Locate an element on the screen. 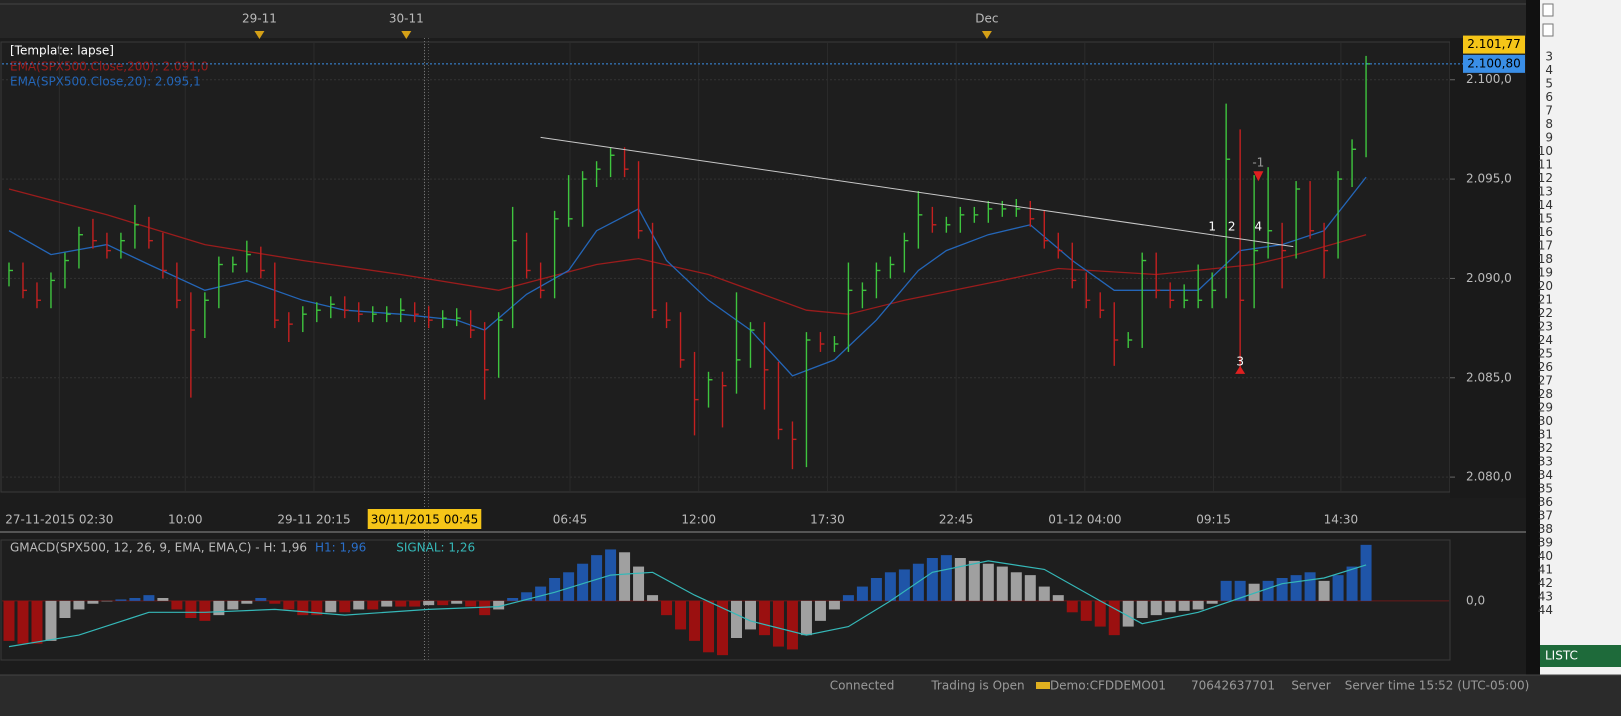 The width and height of the screenshot is (1621, 716). row-number: 17 is located at coordinates (1545, 246).